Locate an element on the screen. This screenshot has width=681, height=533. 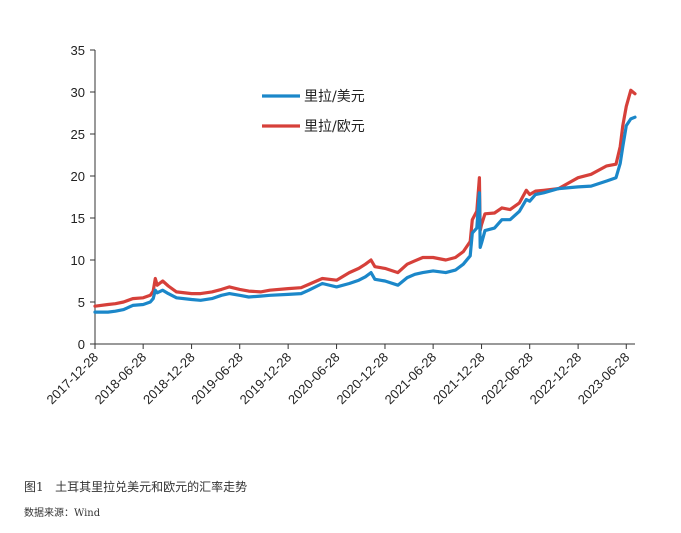
figure-caption: 图1 土耳其里拉兑美元和欧元的汇率走势 is located at coordinates (135, 486).